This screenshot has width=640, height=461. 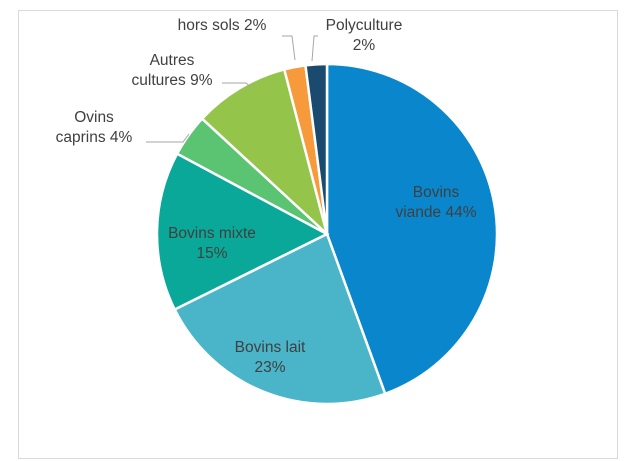 What do you see at coordinates (270, 357) in the screenshot?
I see `data-label: Bovins lait 23%` at bounding box center [270, 357].